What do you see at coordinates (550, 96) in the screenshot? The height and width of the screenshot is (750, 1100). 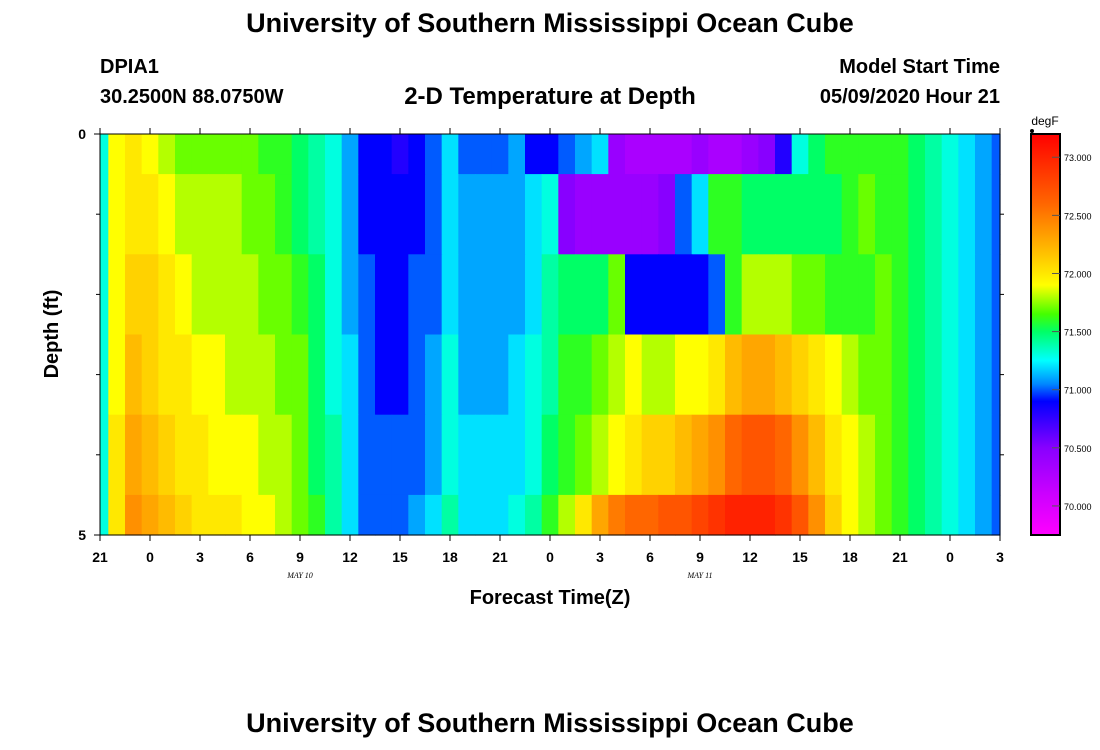 I see `plot-title: 2-D Temperature at Depth` at bounding box center [550, 96].